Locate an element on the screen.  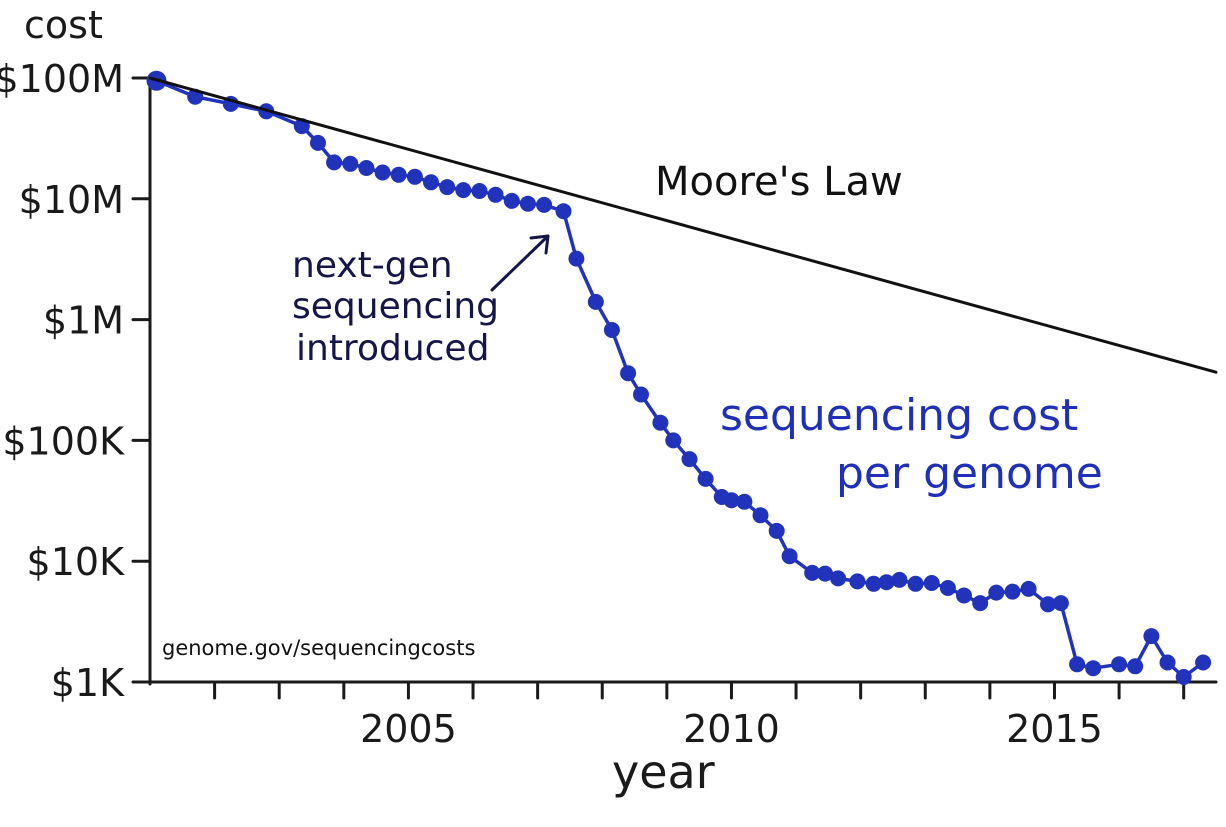
y-tick-label: $100K is located at coordinates (63, 441).